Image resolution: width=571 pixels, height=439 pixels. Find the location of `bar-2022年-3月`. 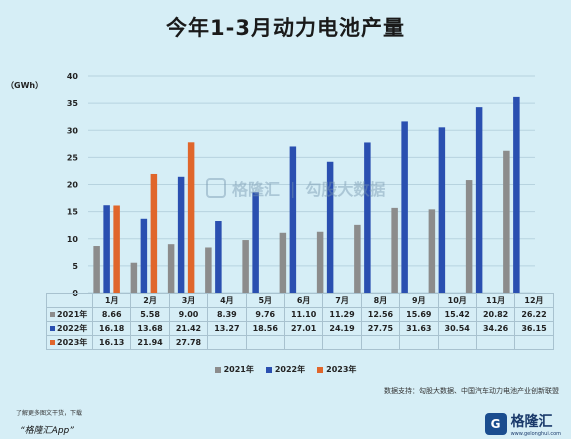

bar-2022年-3月 is located at coordinates (181, 234).